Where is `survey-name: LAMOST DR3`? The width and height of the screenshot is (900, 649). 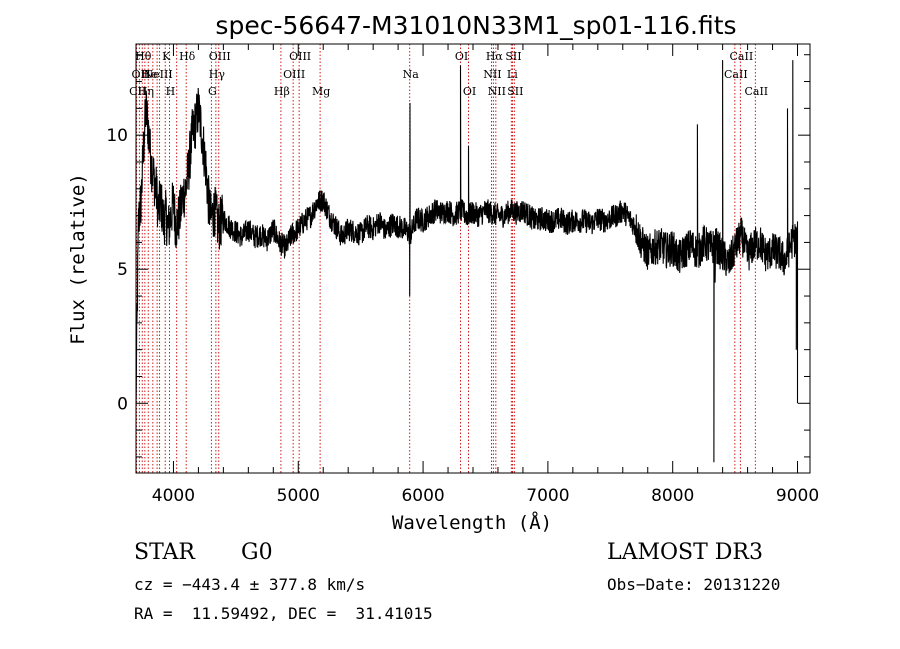
survey-name: LAMOST DR3 is located at coordinates (685, 552).